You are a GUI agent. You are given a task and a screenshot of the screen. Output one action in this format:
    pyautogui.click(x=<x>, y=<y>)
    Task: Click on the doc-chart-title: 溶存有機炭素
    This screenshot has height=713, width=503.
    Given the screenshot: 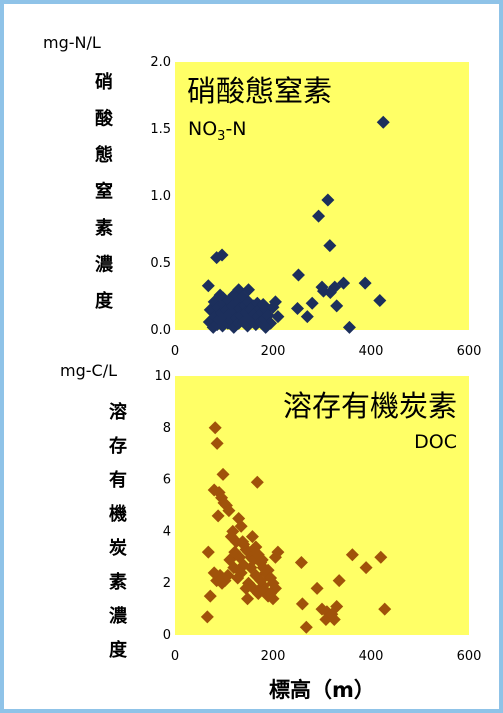 What is the action you would take?
    pyautogui.click(x=370, y=406)
    